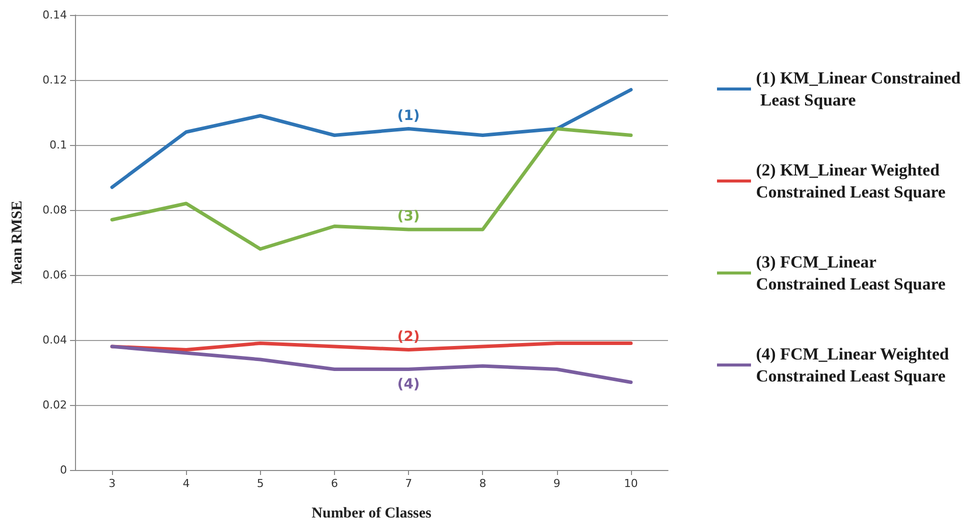 This screenshot has width=968, height=526. What do you see at coordinates (408, 216) in the screenshot?
I see `annotation: (3)` at bounding box center [408, 216].